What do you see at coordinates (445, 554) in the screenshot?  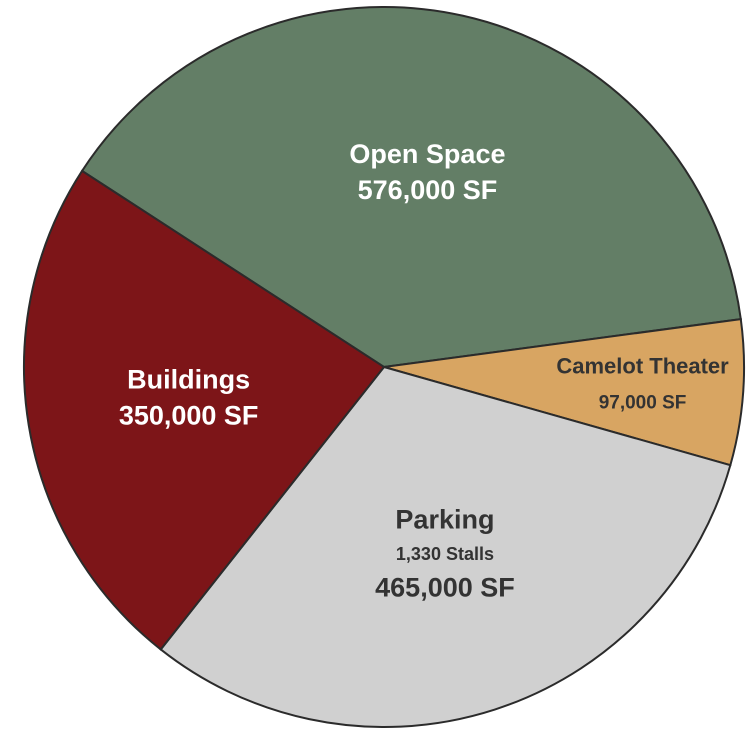 I see `slice-annotation: 1,330 Stalls` at bounding box center [445, 554].